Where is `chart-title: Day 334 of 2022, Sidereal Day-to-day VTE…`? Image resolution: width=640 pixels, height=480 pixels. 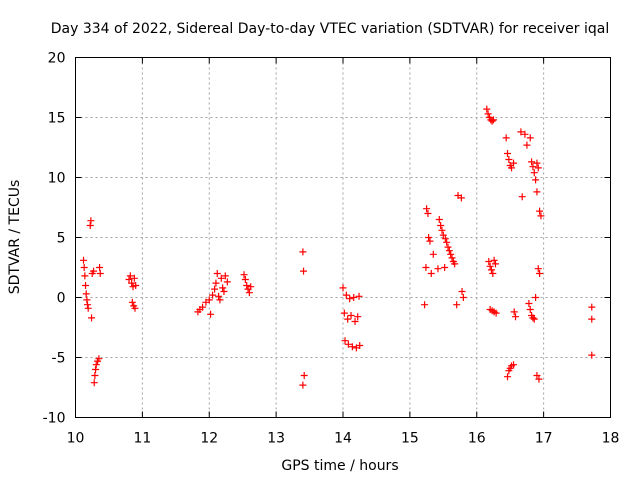
chart-title: Day 334 of 2022, Sidereal Day-to-day VTE… is located at coordinates (330, 29).